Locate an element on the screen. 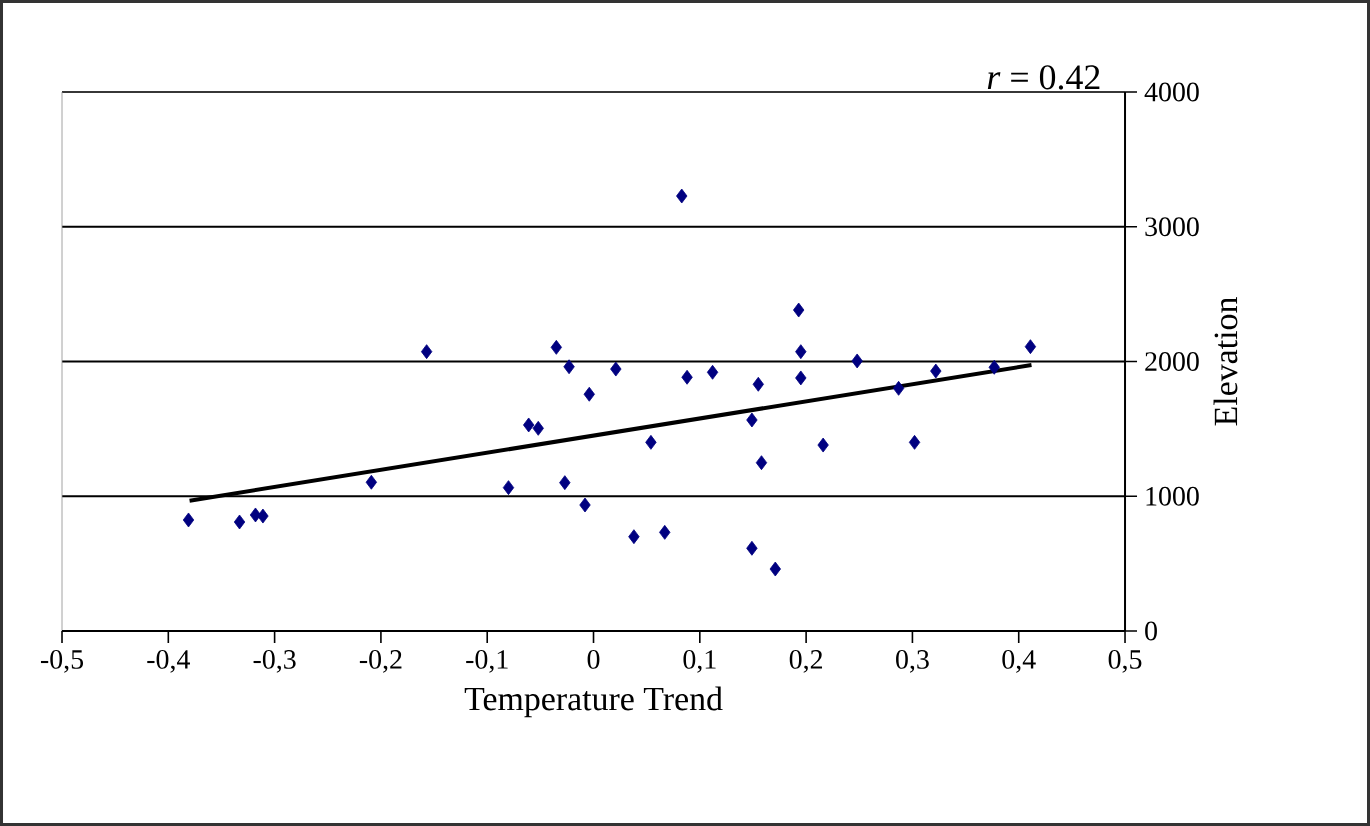 The width and height of the screenshot is (1370, 826). x-tick-label: 0 is located at coordinates (593, 659).